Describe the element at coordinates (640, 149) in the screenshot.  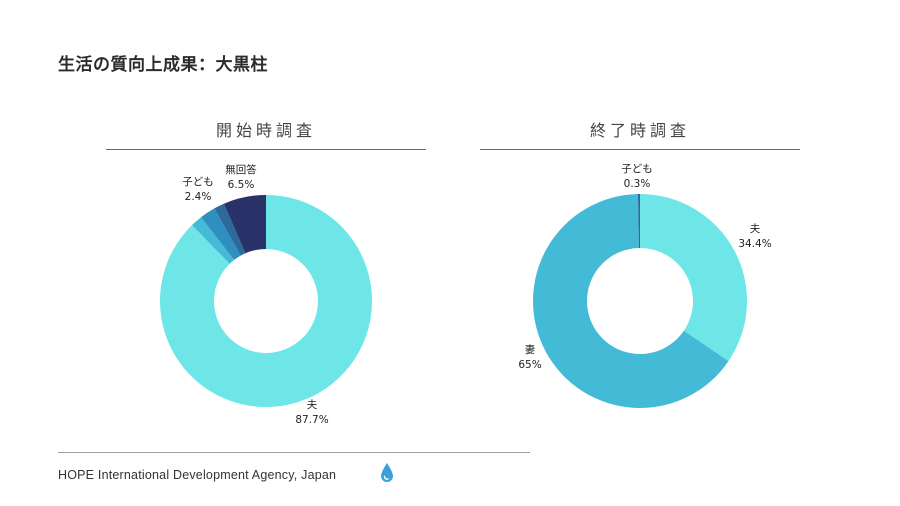
I see `chart-2-rule` at that location.